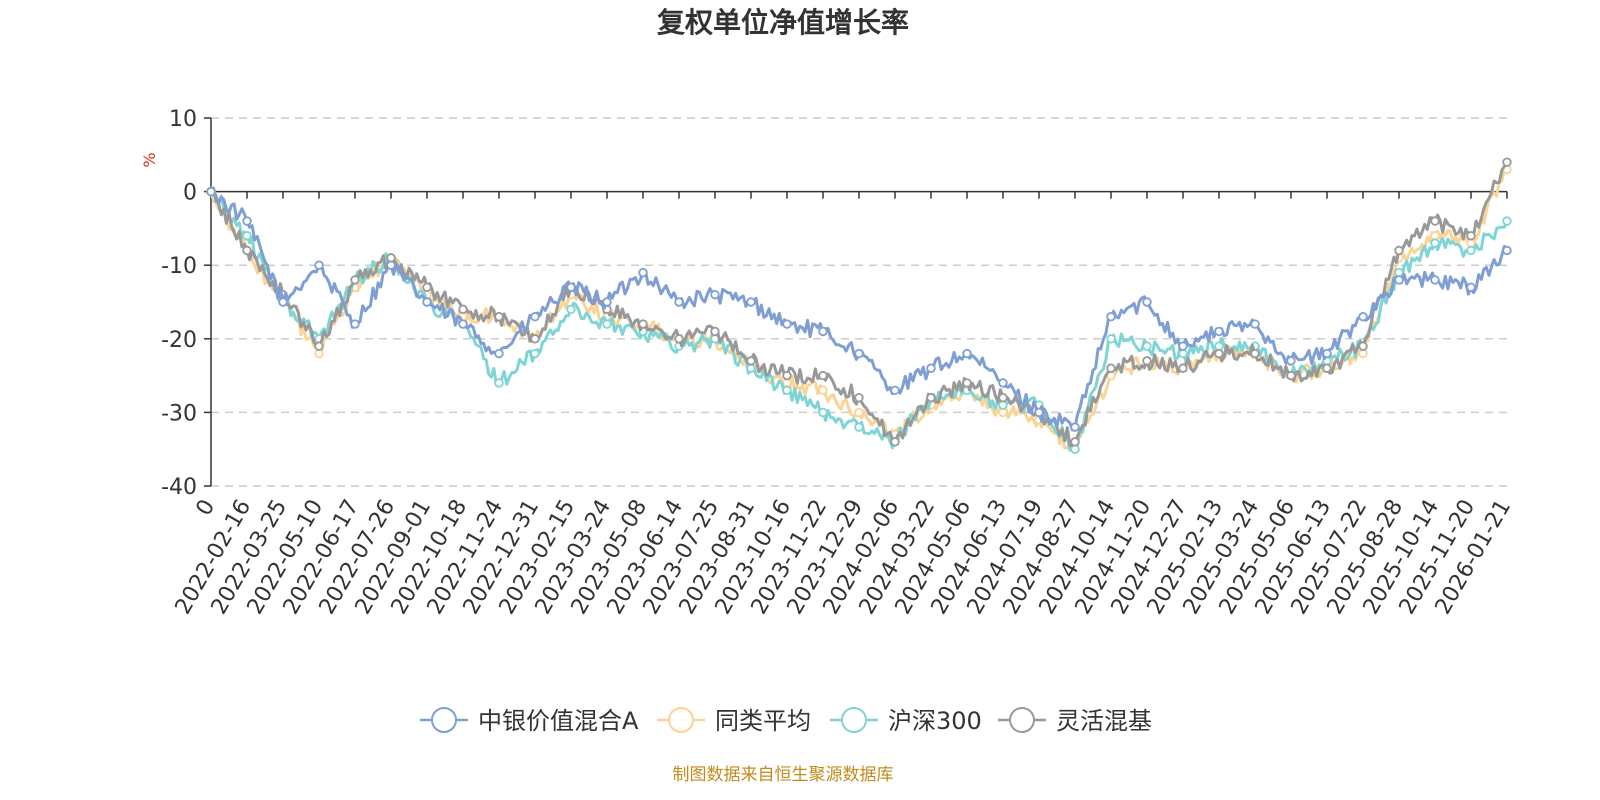 This screenshot has width=1600, height=800. What do you see at coordinates (190, 193) in the screenshot?
I see `y-tick-label: 0` at bounding box center [190, 193].